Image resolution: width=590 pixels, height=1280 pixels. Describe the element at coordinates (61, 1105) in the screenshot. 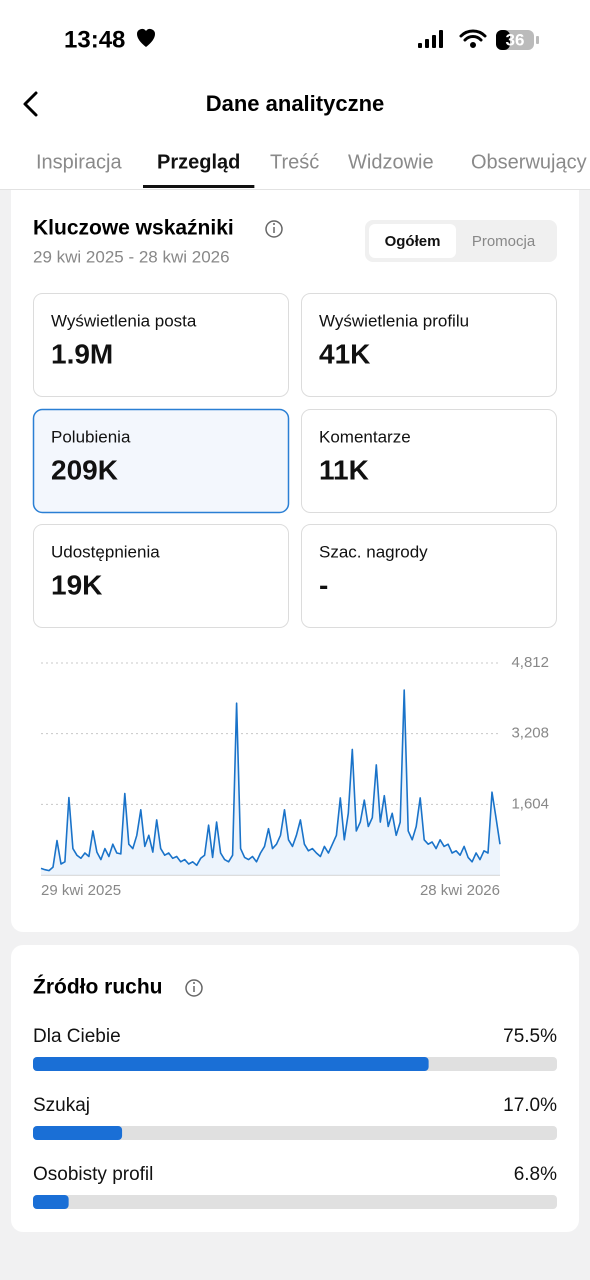

I see `source-label: Szukaj` at that location.